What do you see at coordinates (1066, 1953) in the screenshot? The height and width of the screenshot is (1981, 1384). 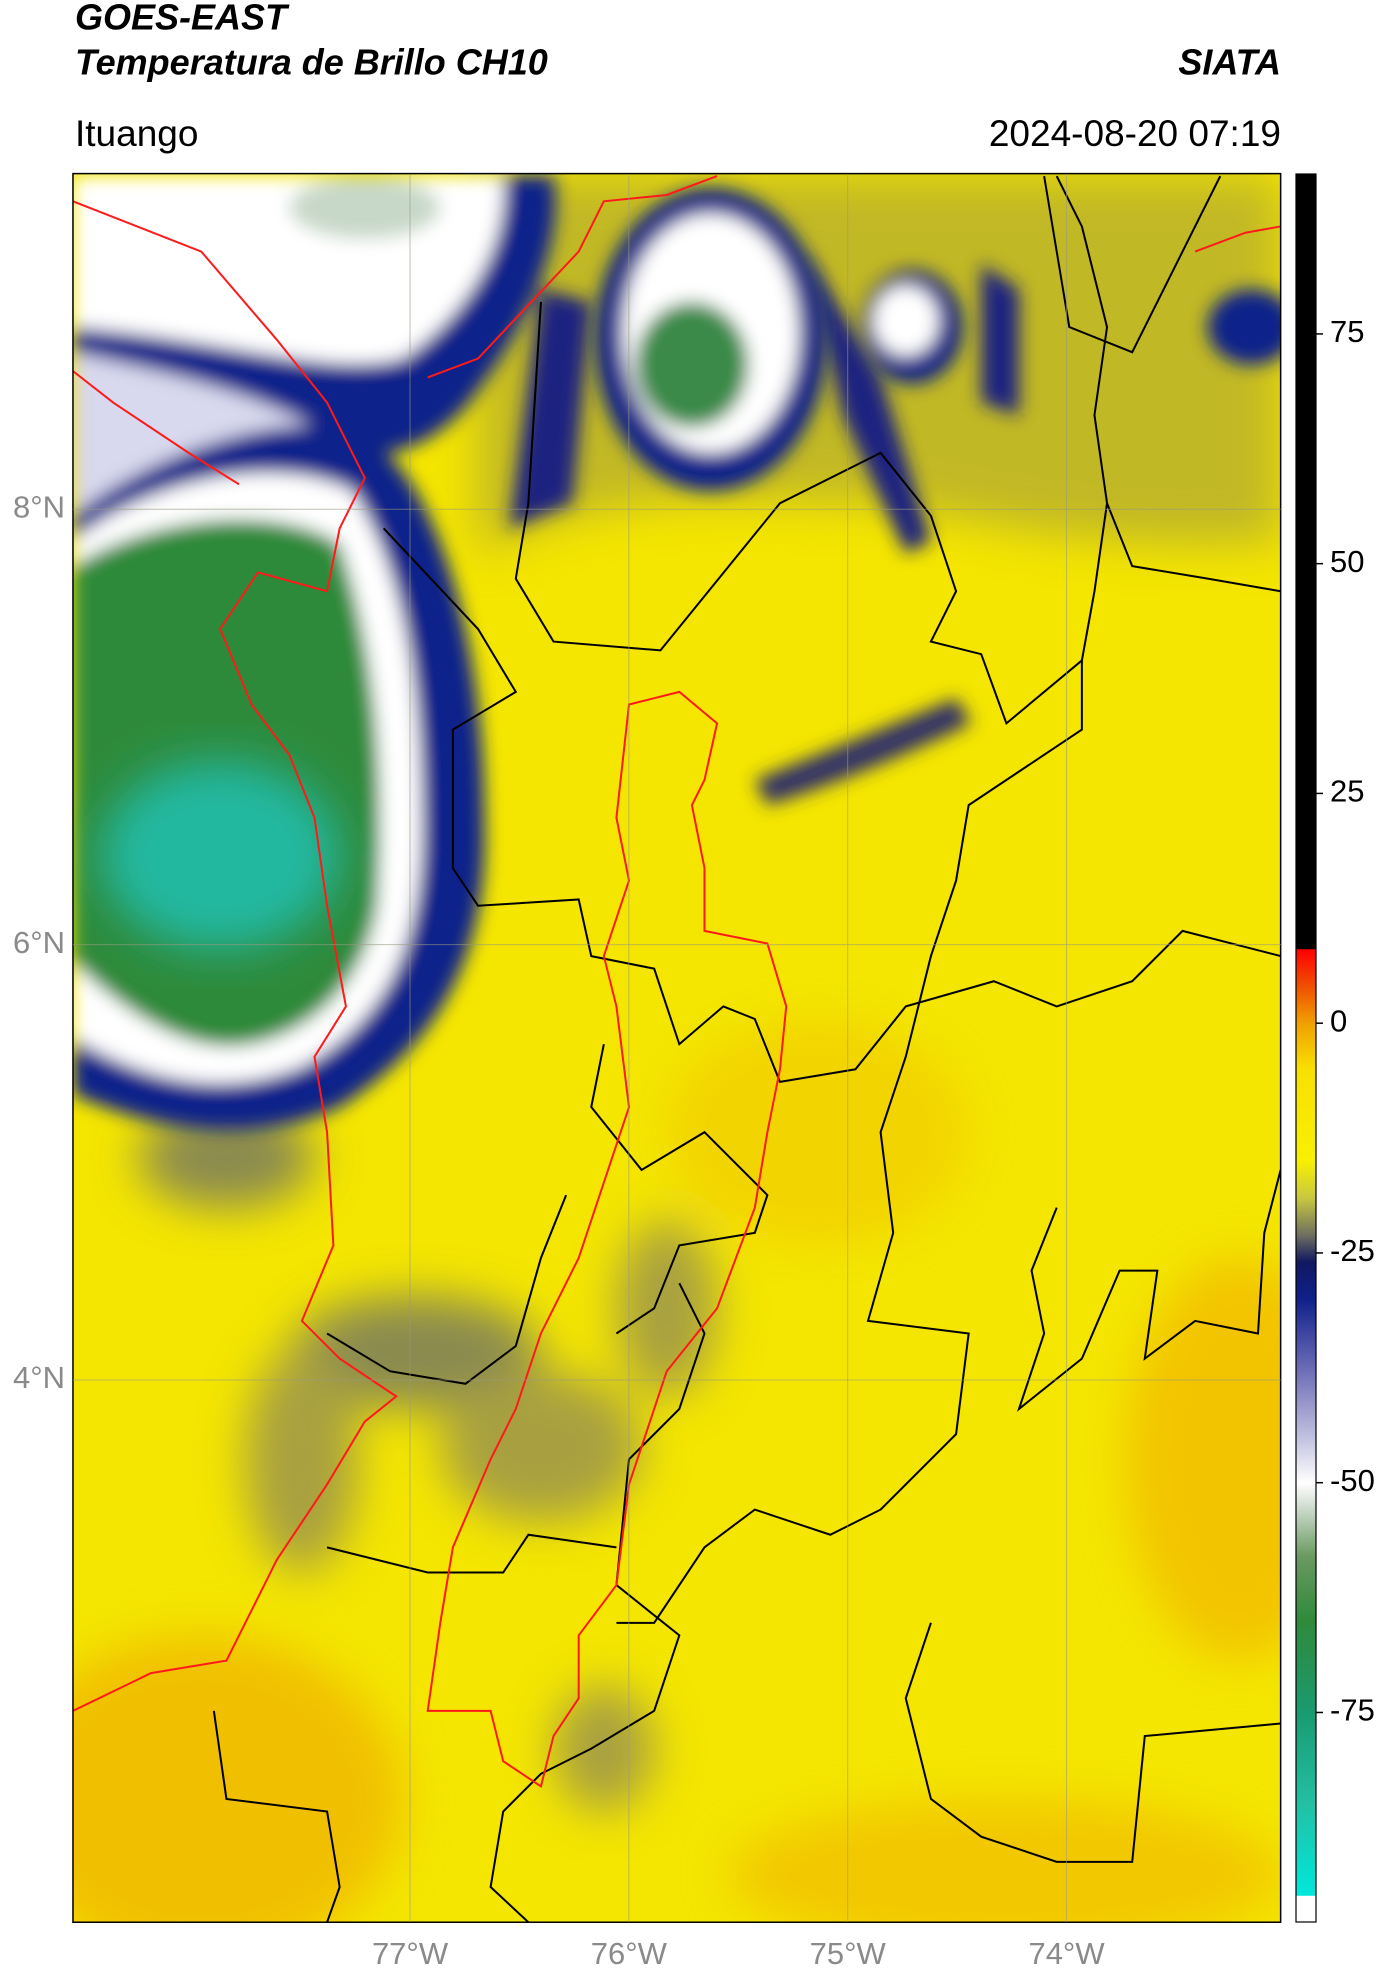 I see `x-tick-label: 74°W` at bounding box center [1066, 1953].